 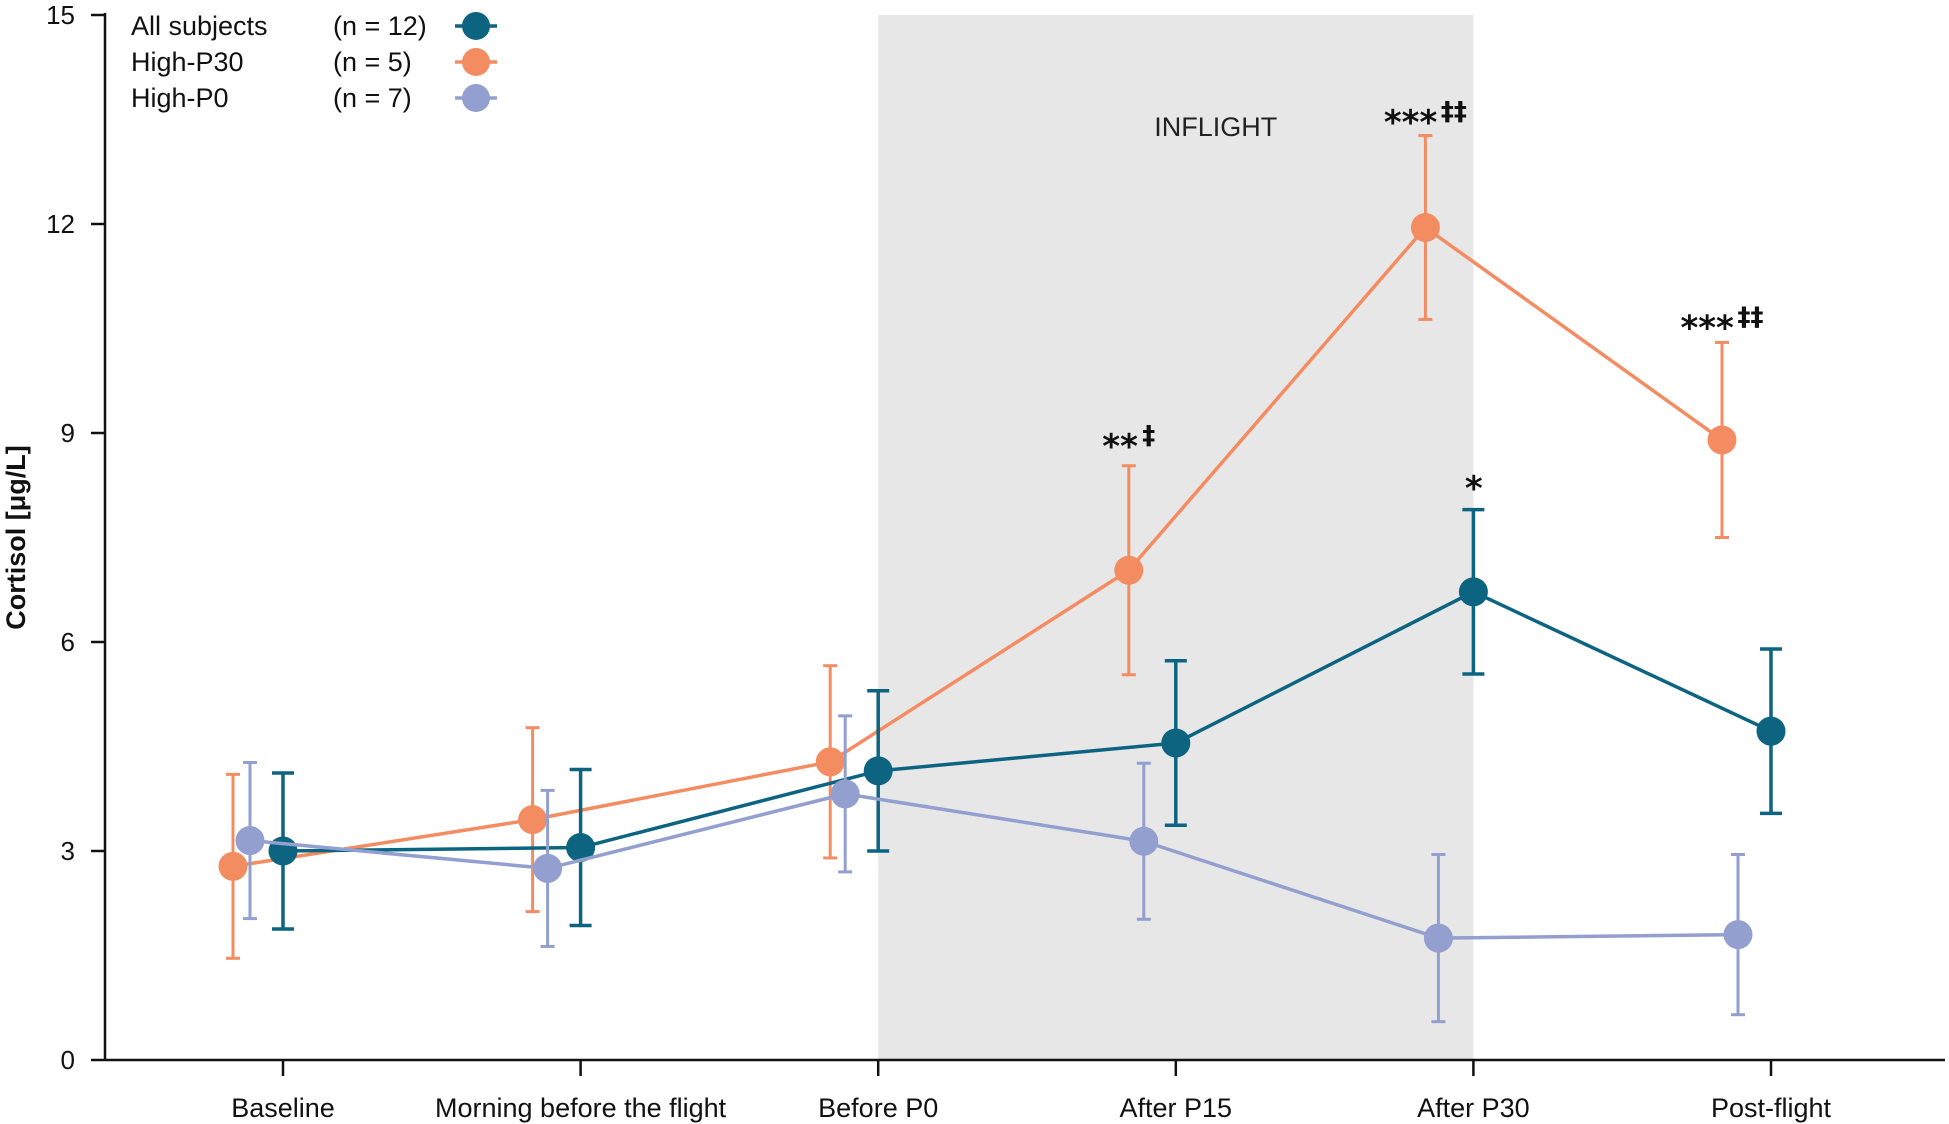 I want to click on significance-annotation: *, so click(x=1474, y=489).